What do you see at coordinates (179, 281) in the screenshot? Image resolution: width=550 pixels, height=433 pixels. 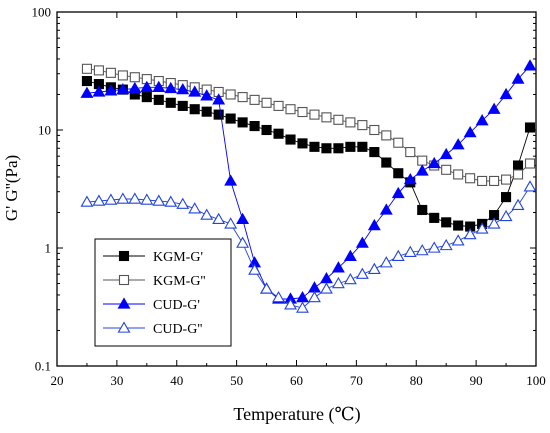 I see `legend-label: KGM-G''` at bounding box center [179, 281].